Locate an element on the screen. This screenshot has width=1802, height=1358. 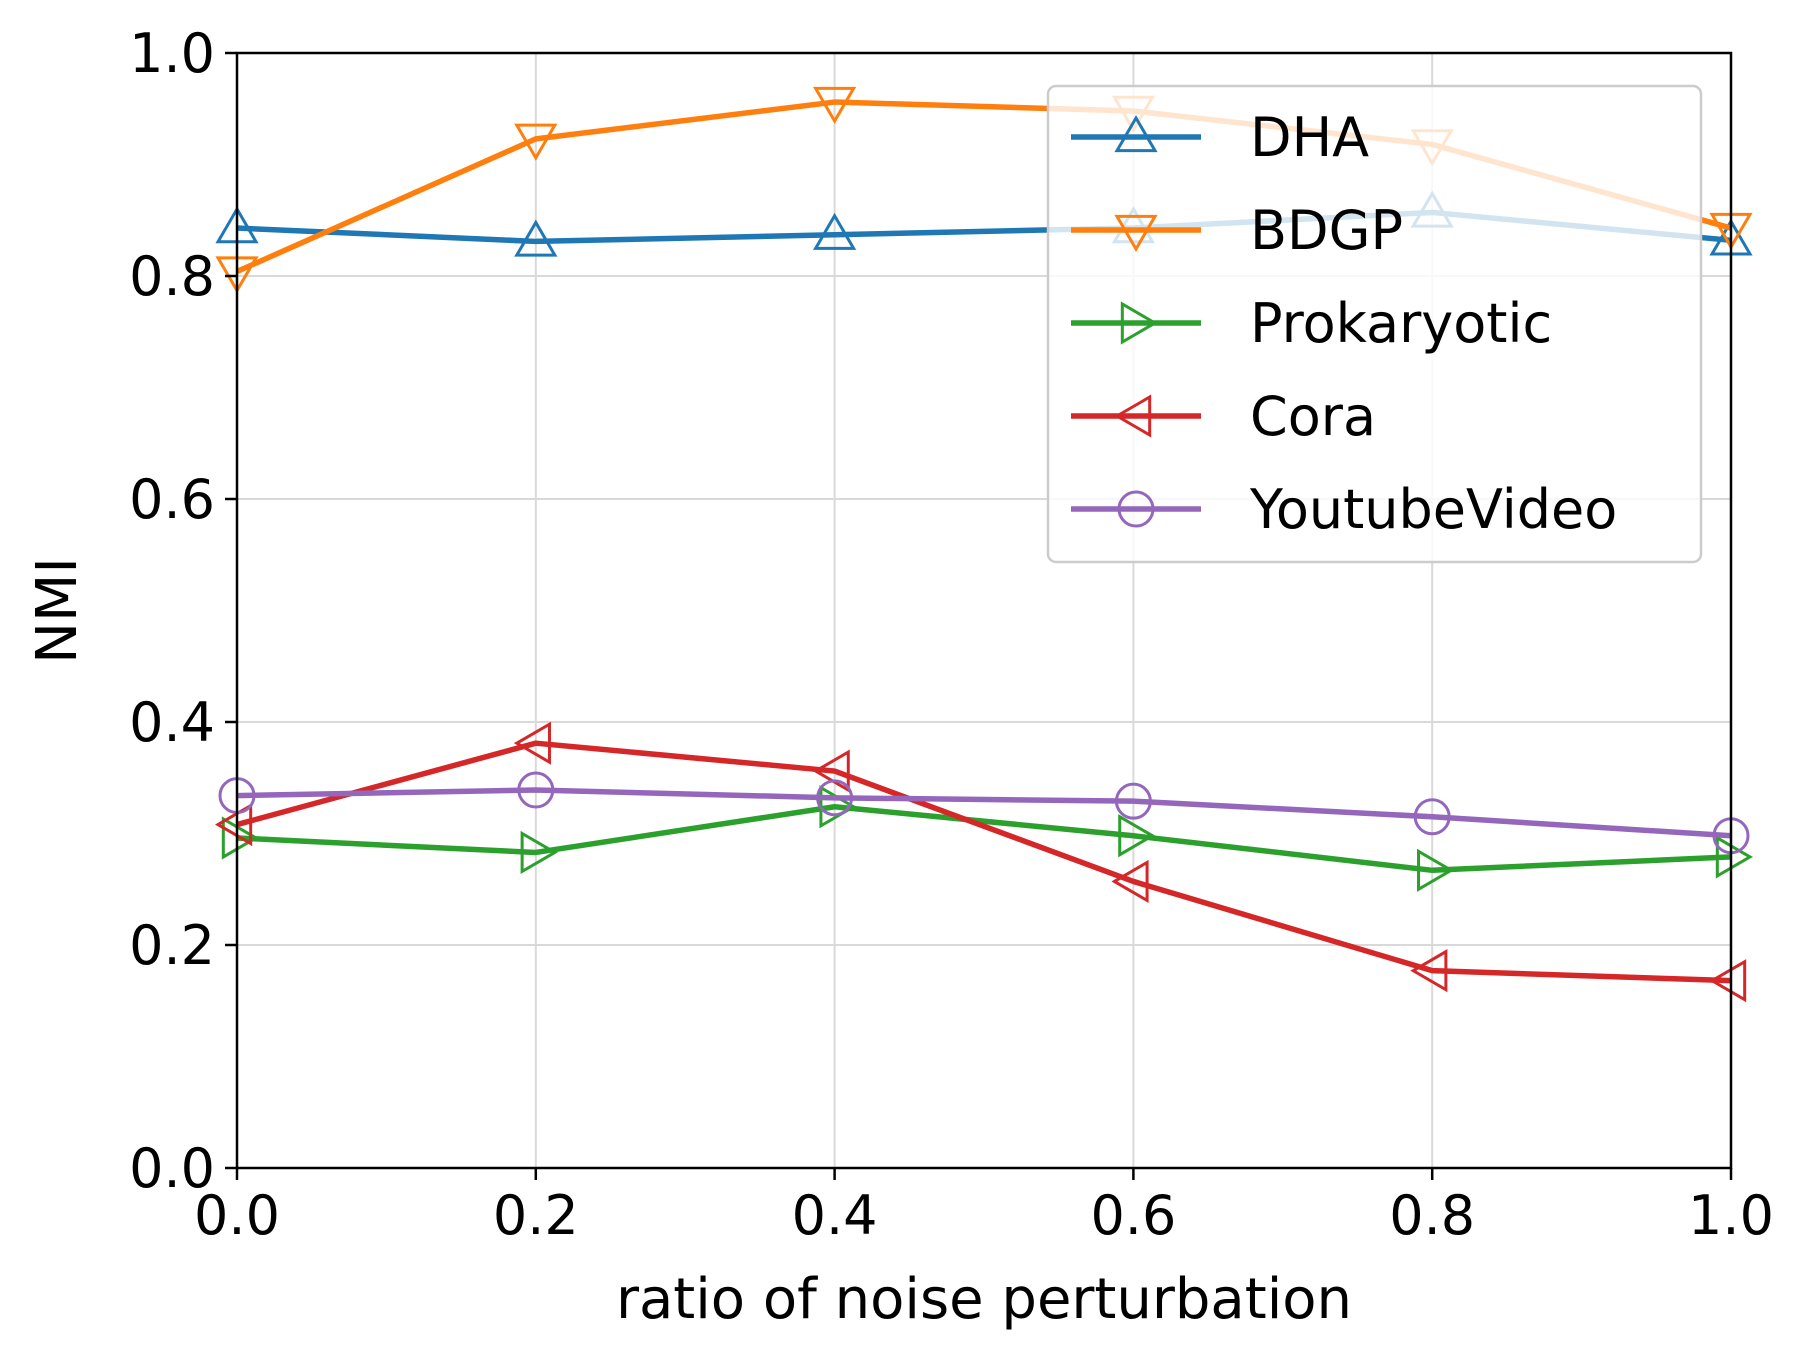
y-tick-label: 0.0 is located at coordinates (172, 1168).